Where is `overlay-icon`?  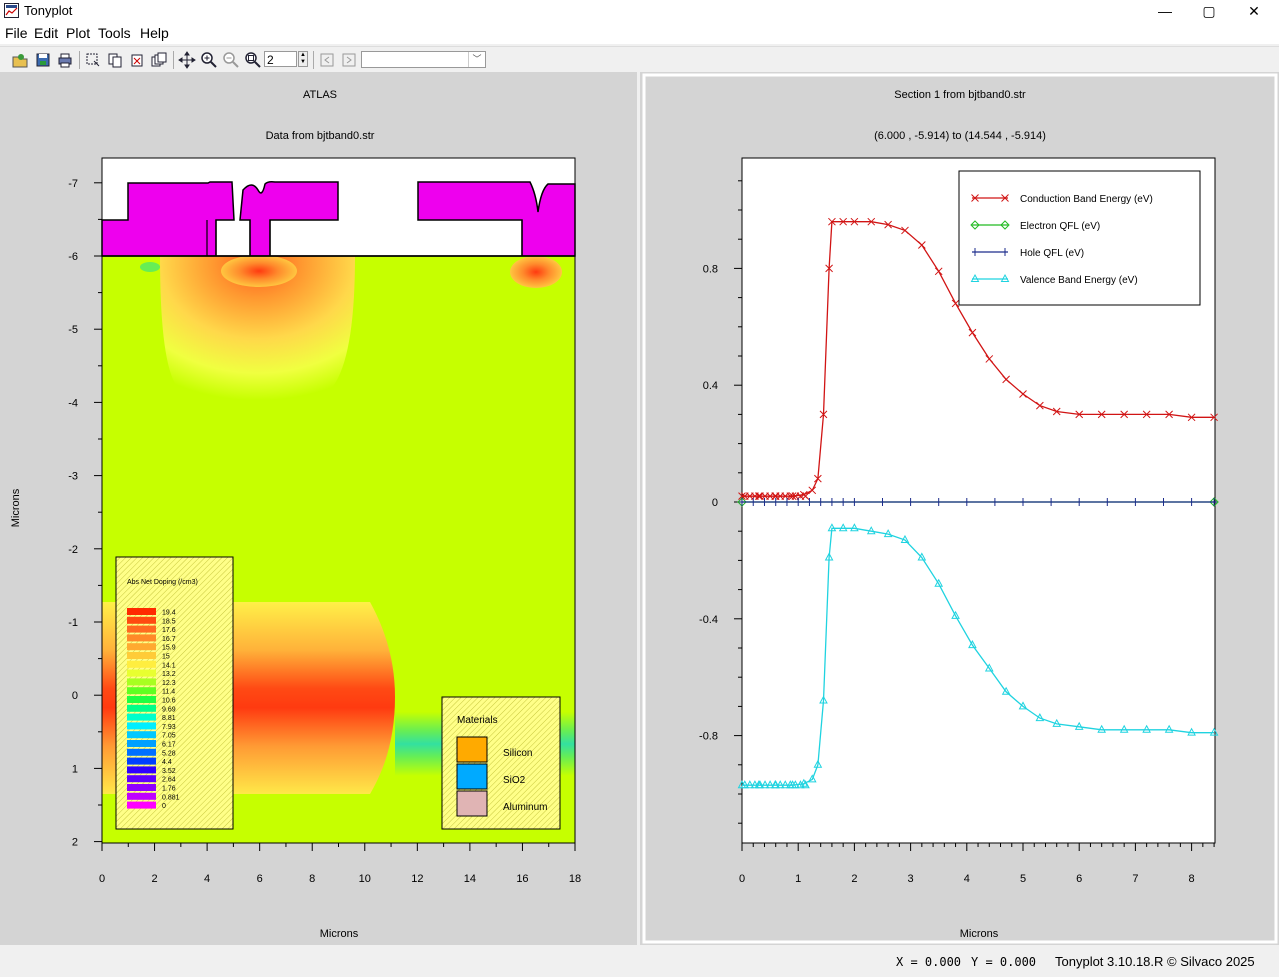
overlay-icon is located at coordinates (159, 60).